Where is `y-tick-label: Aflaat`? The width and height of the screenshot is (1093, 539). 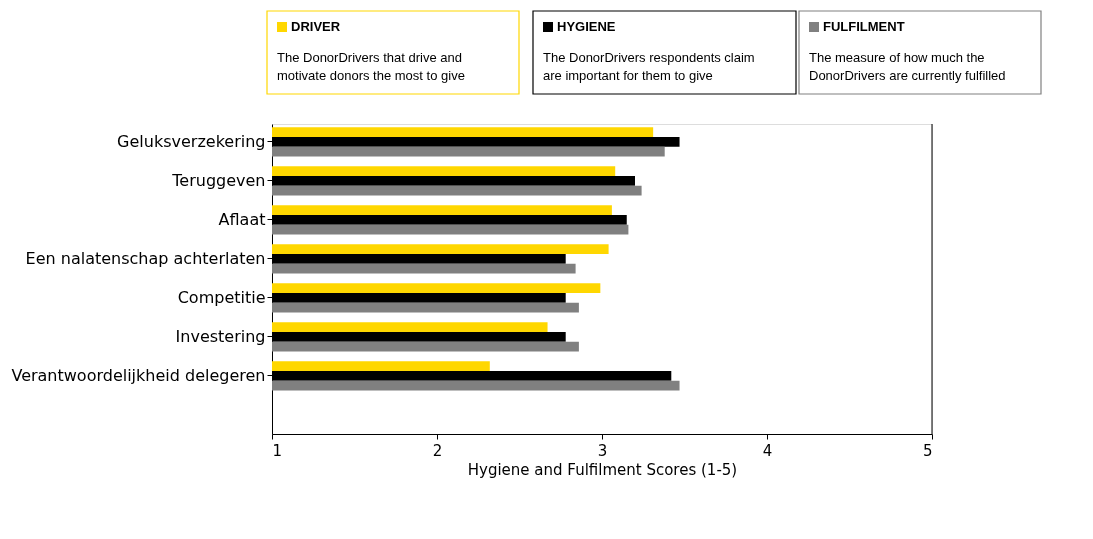 y-tick-label: Aflaat is located at coordinates (242, 219).